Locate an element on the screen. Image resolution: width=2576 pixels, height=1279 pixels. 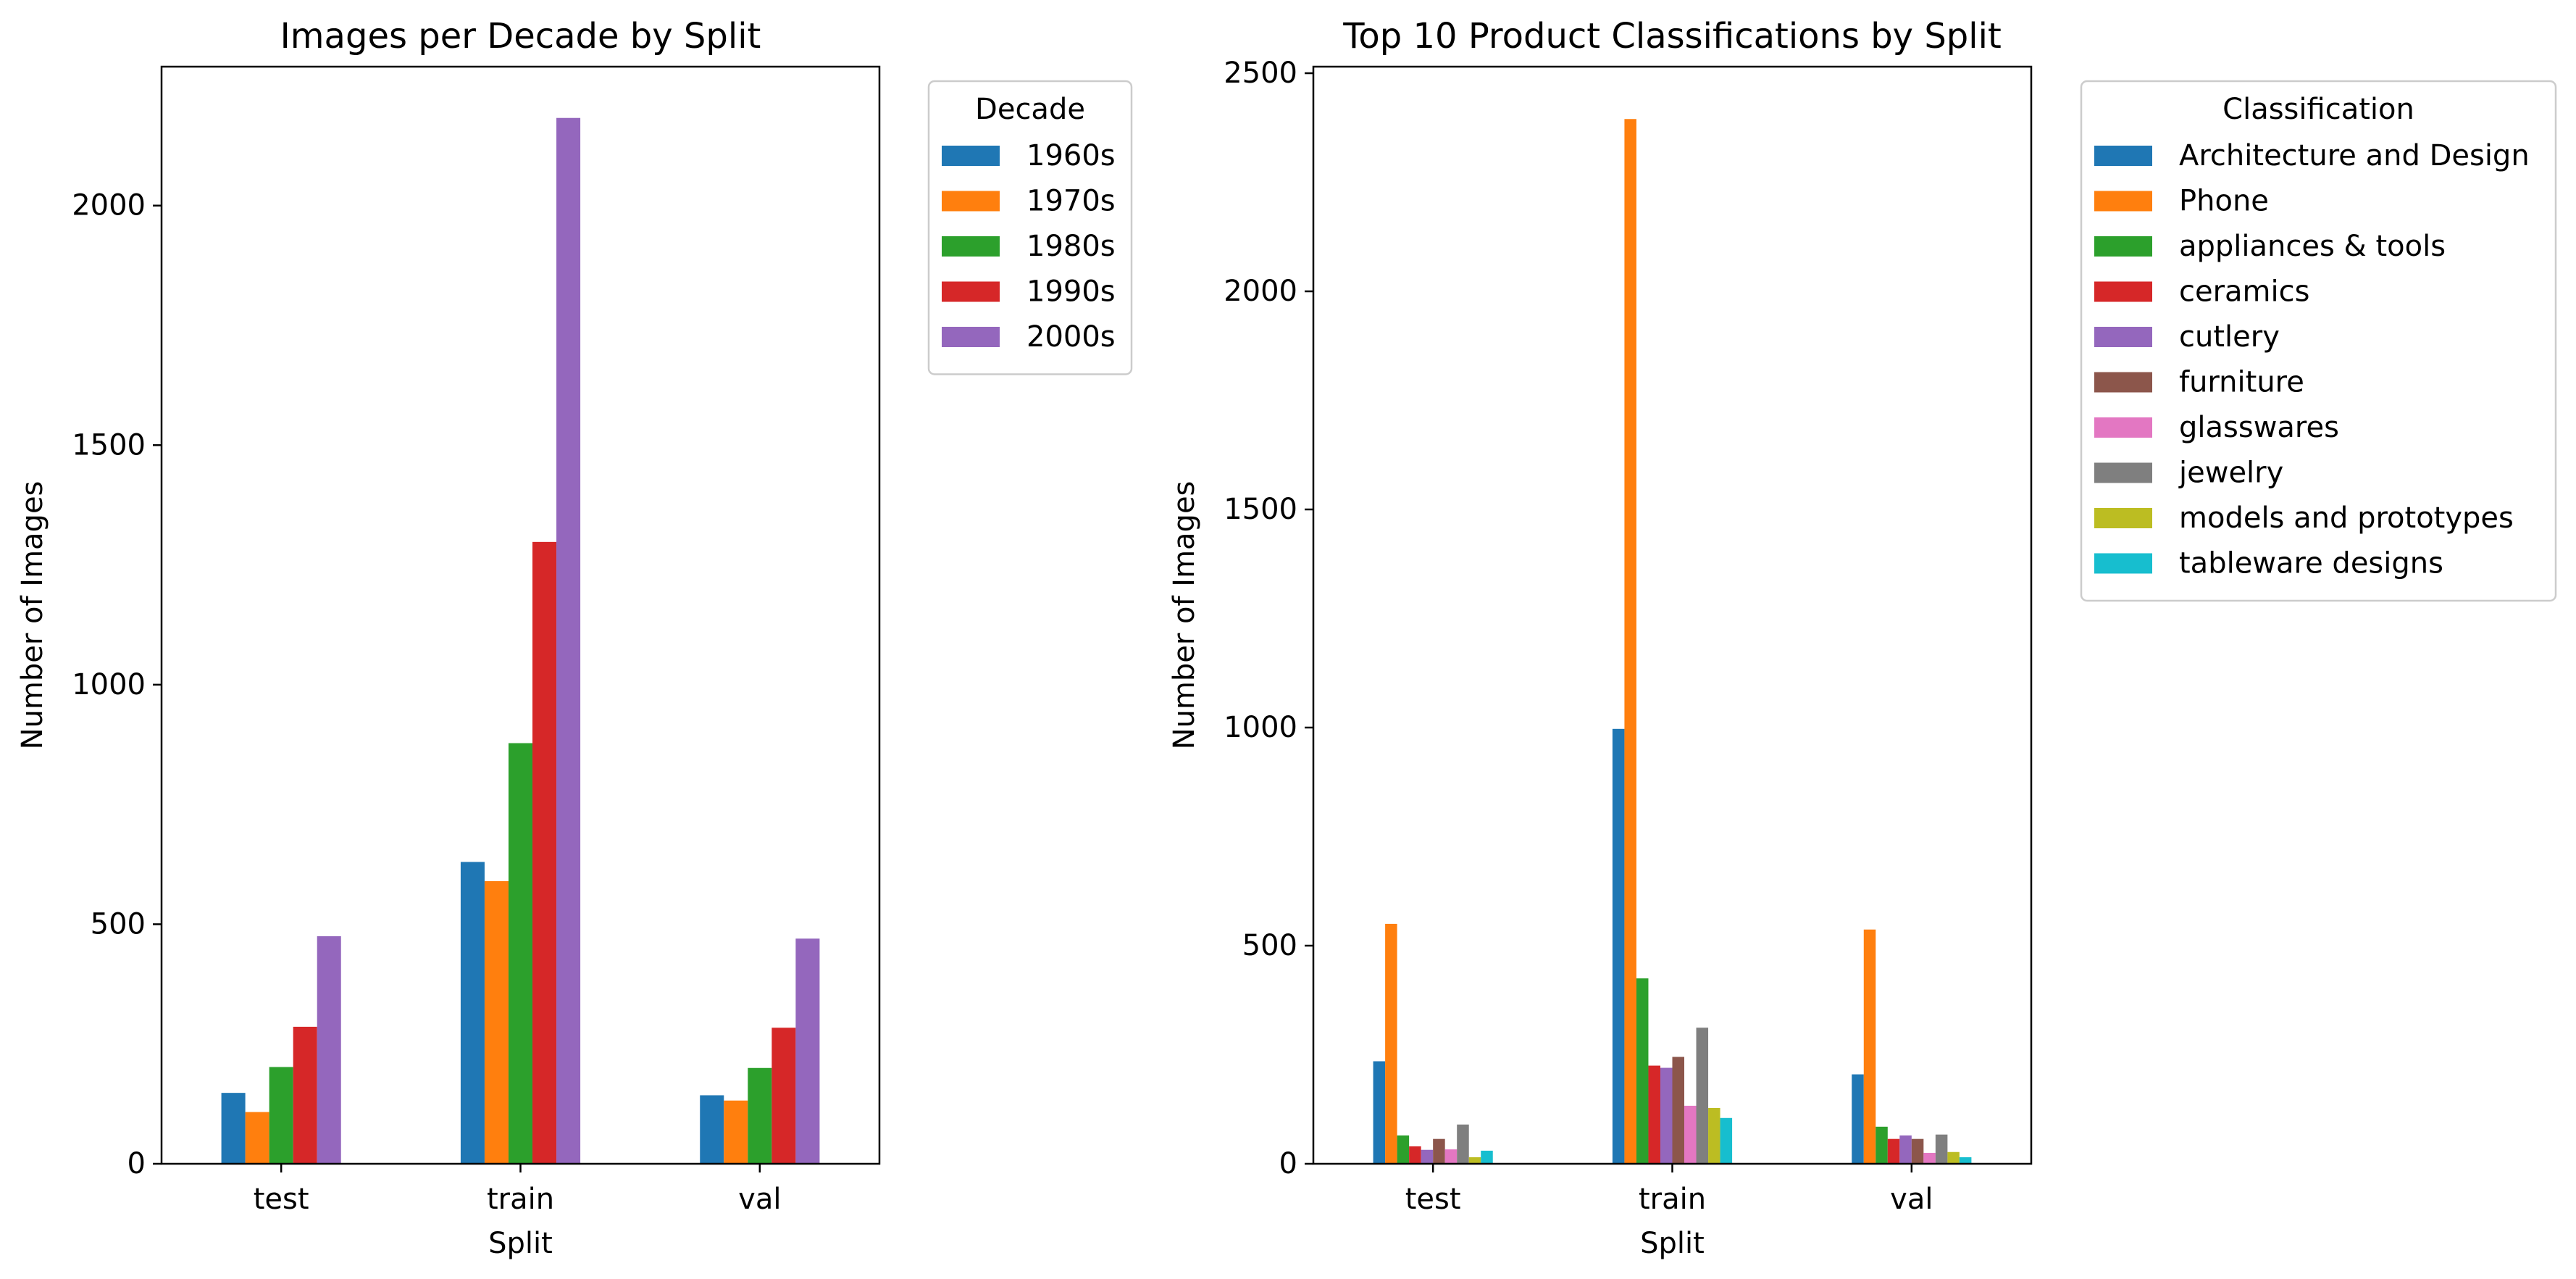
bar-glasswares-test is located at coordinates (1451, 1156).